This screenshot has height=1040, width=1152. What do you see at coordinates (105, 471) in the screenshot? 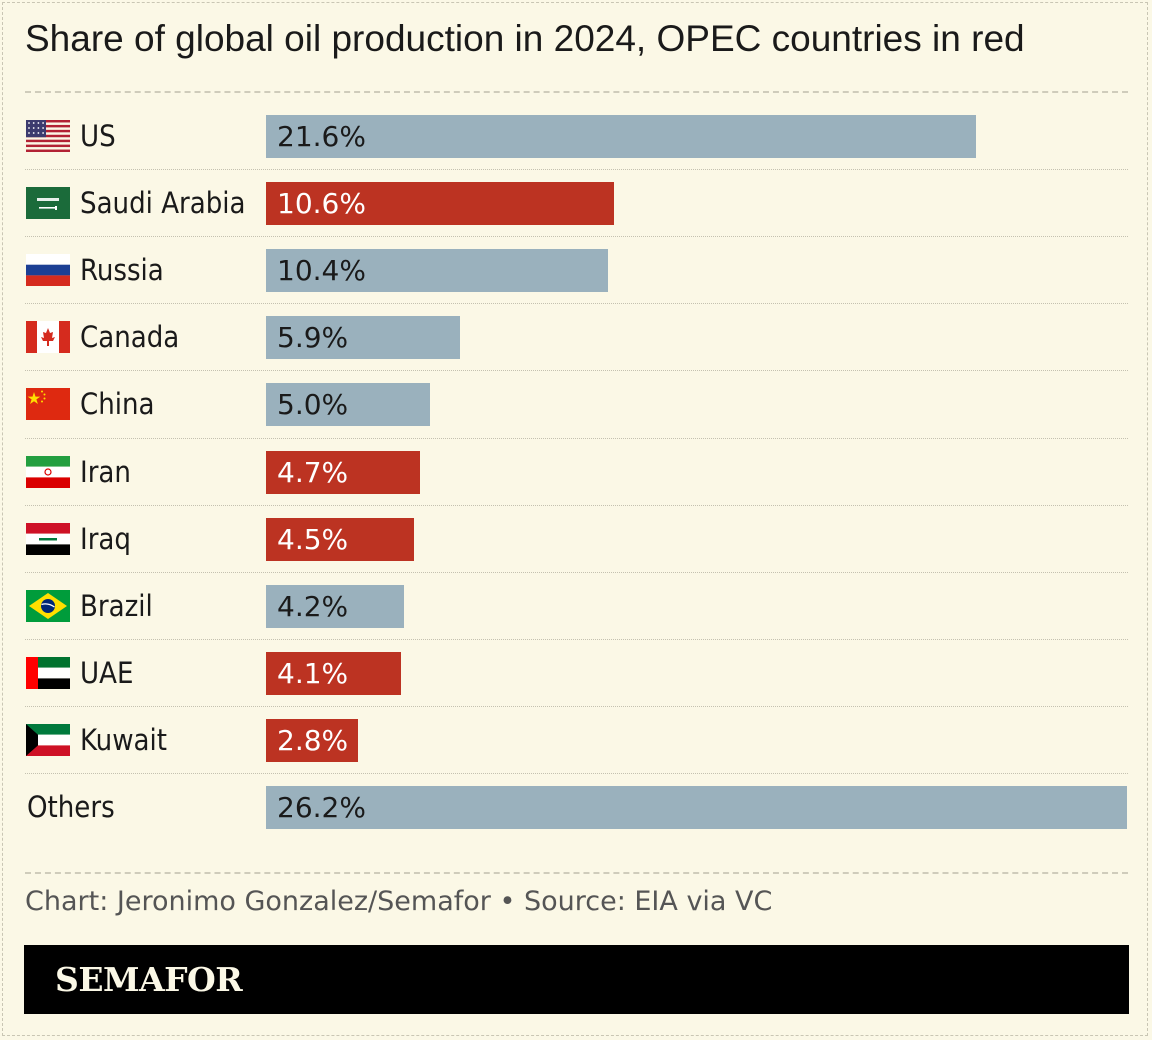
I see `category-label: Iran` at bounding box center [105, 471].